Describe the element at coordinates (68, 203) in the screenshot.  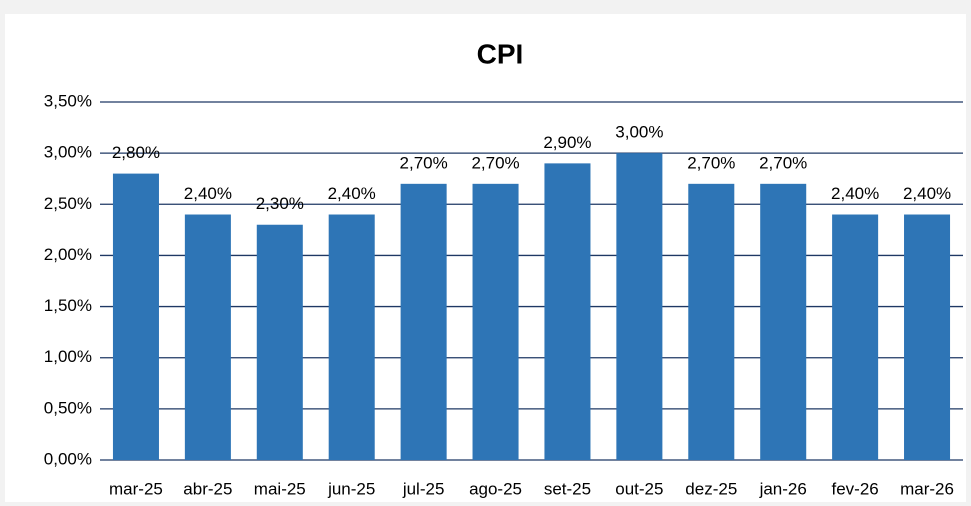
I see `y-tick-label: 2,50%` at that location.